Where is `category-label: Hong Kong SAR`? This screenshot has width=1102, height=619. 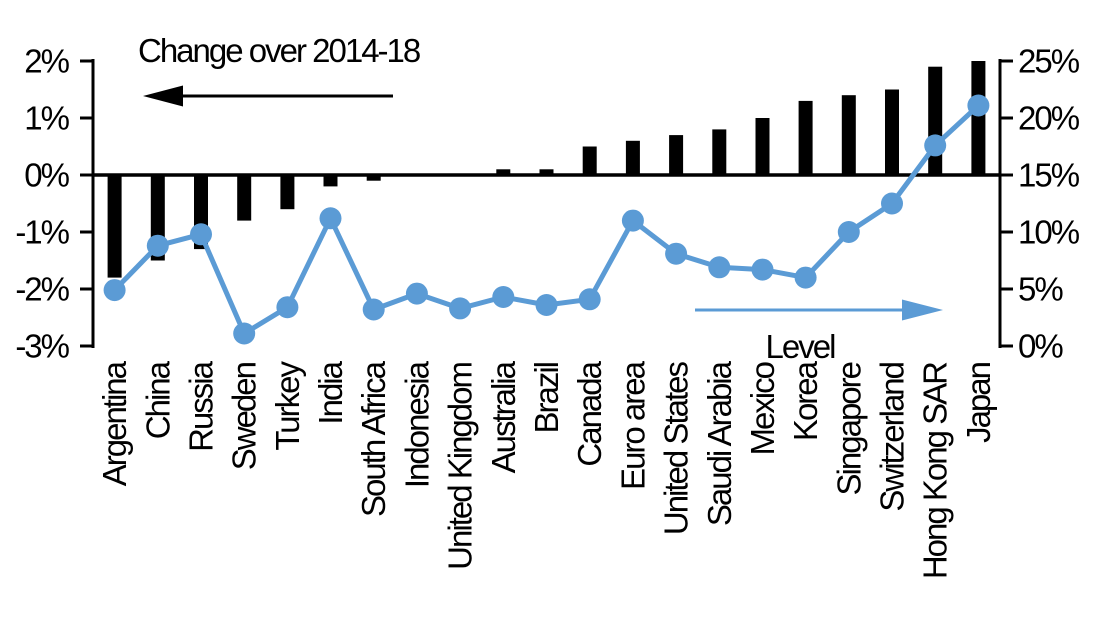
category-label: Hong Kong SAR is located at coordinates (935, 470).